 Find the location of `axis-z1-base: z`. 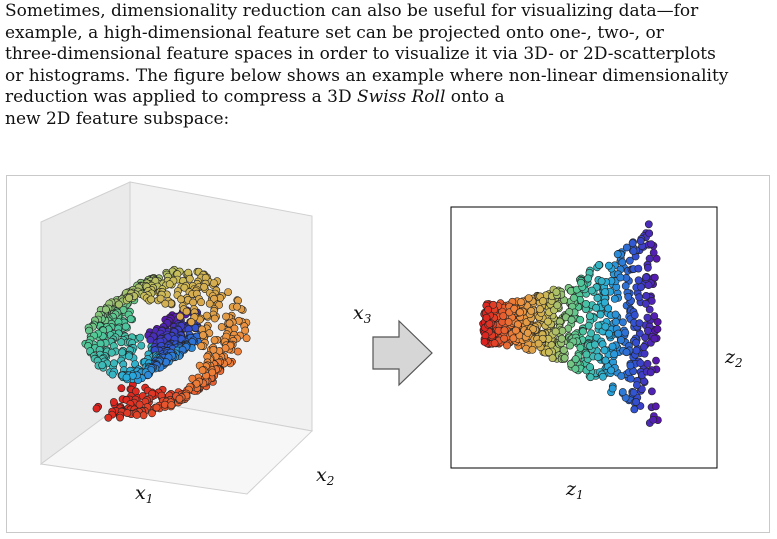

axis-z1-base: z is located at coordinates (571, 489).